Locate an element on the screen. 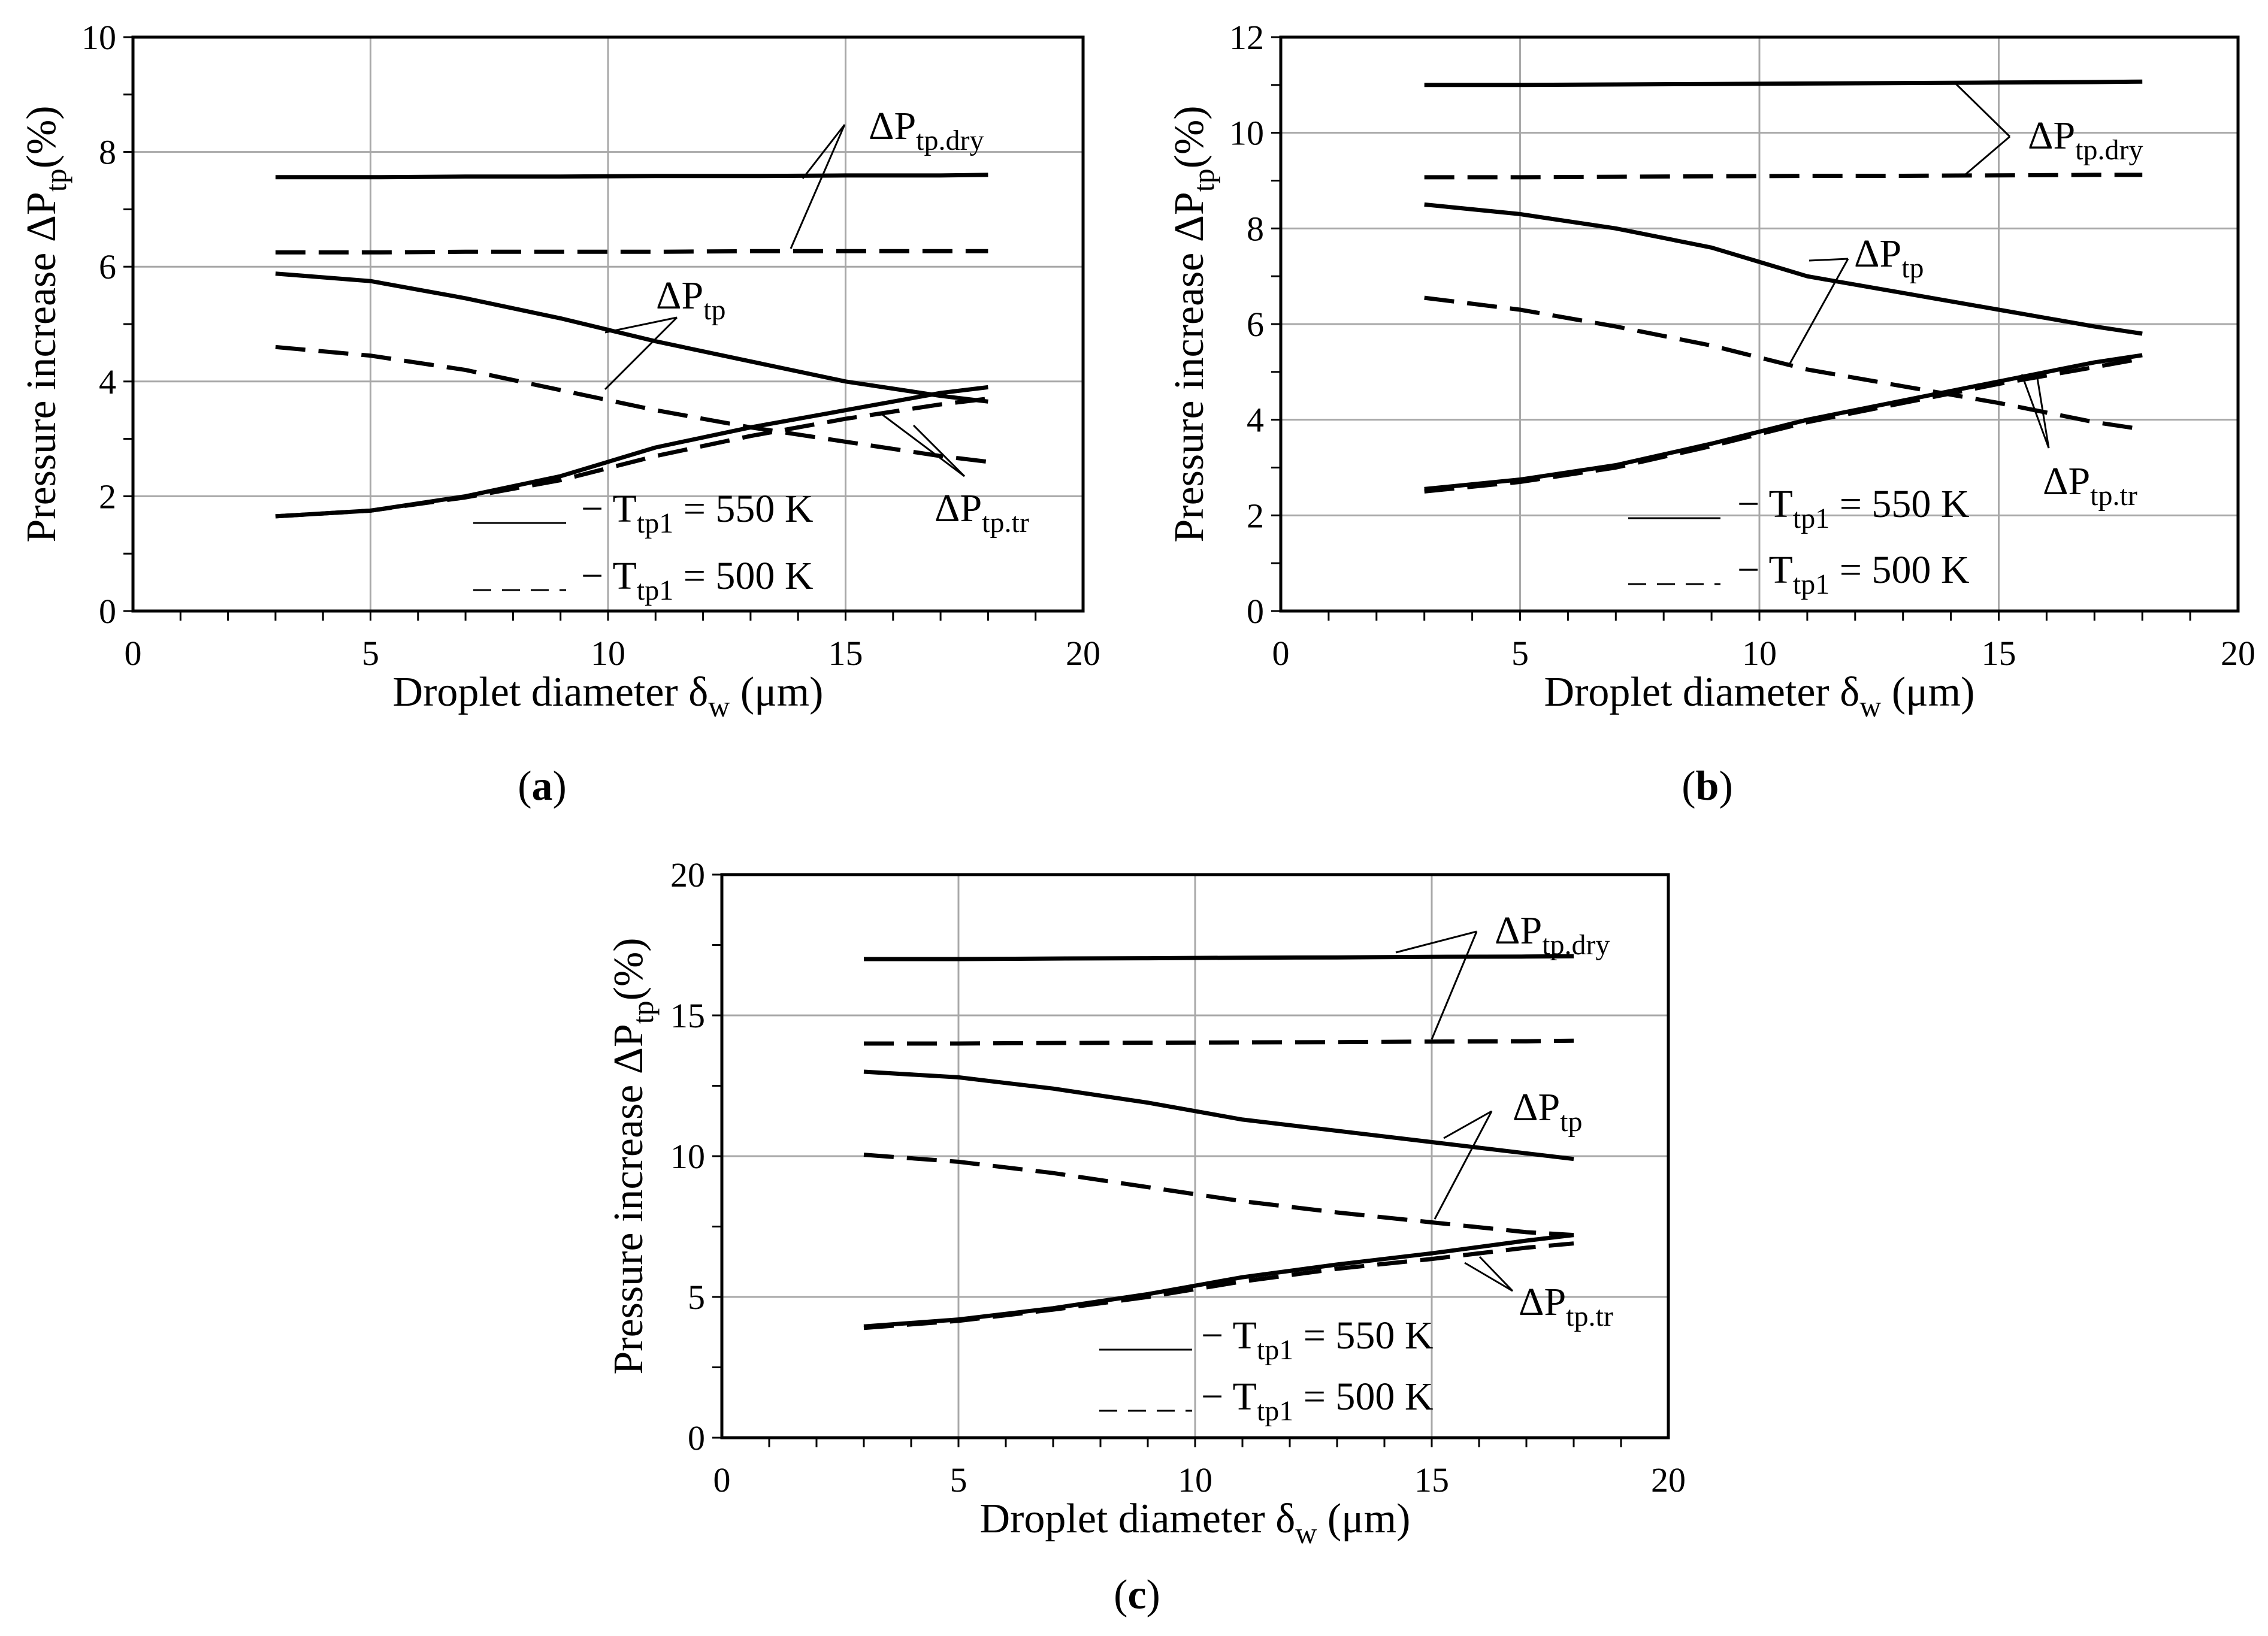  annotation-label: ΔPtp.tr is located at coordinates (2090, 485).